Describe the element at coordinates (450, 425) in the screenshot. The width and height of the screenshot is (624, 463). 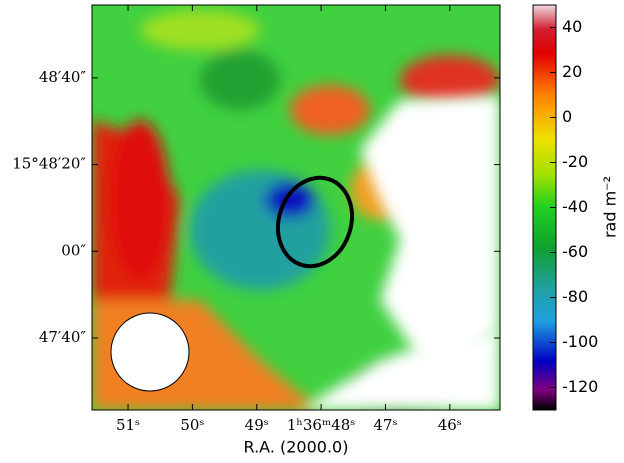
I see `x-tick-label: 46ˢ` at that location.